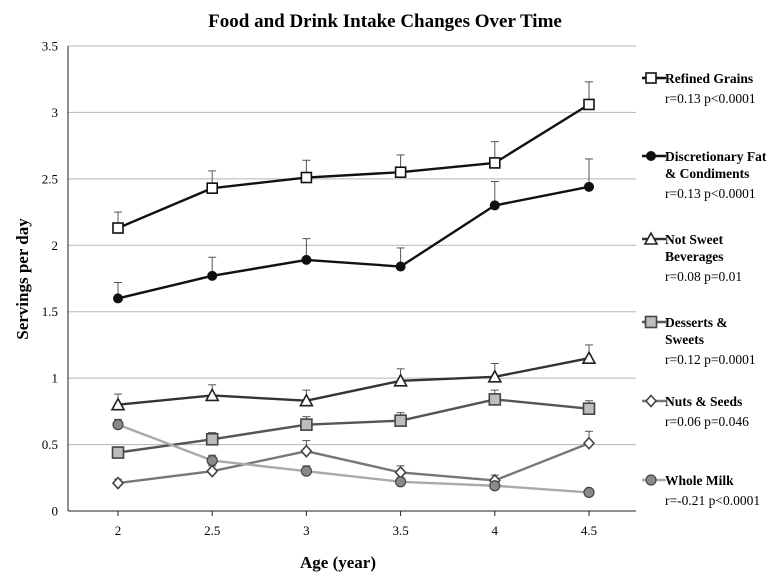 This screenshot has height=576, width=770. I want to click on x-tick-labels: 2 2.5 3 3.5 4 4.5, so click(356, 530).